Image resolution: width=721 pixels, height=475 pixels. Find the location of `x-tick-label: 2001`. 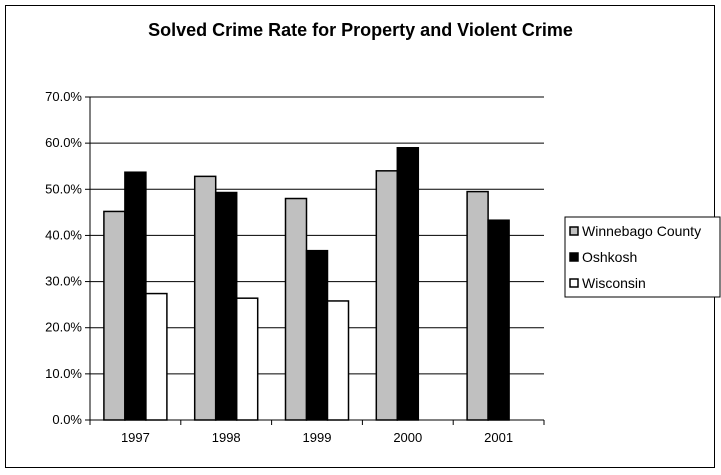

x-tick-label: 2001 is located at coordinates (498, 437).